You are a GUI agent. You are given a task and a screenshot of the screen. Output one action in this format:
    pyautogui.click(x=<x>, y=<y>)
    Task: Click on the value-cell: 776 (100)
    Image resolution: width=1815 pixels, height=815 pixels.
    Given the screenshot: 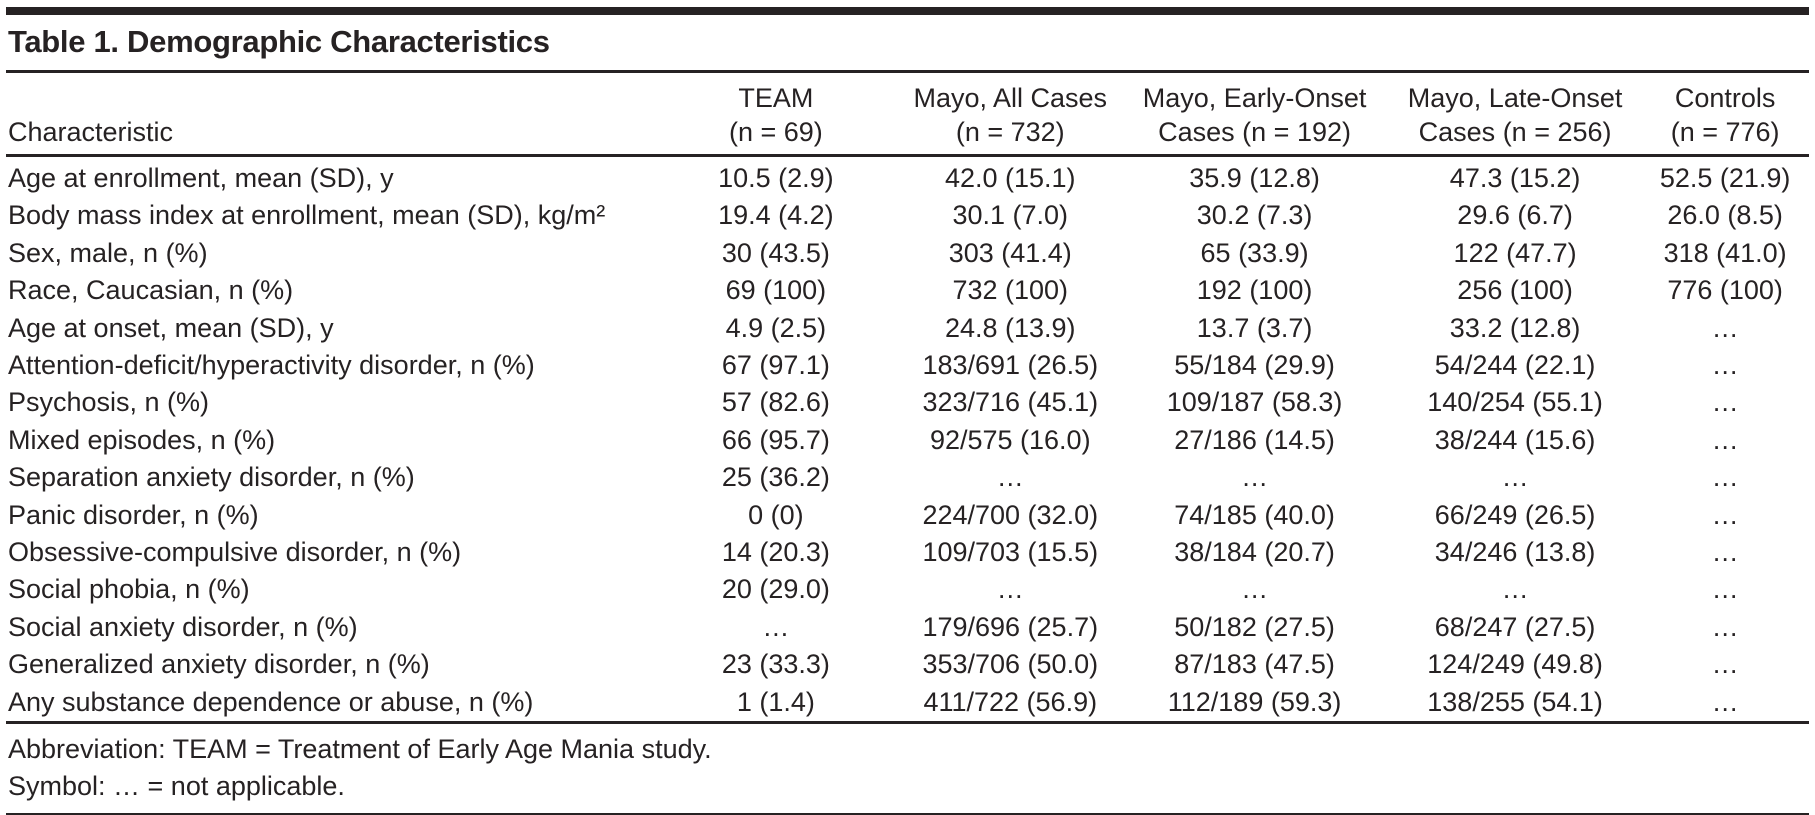 What is the action you would take?
    pyautogui.click(x=1725, y=290)
    